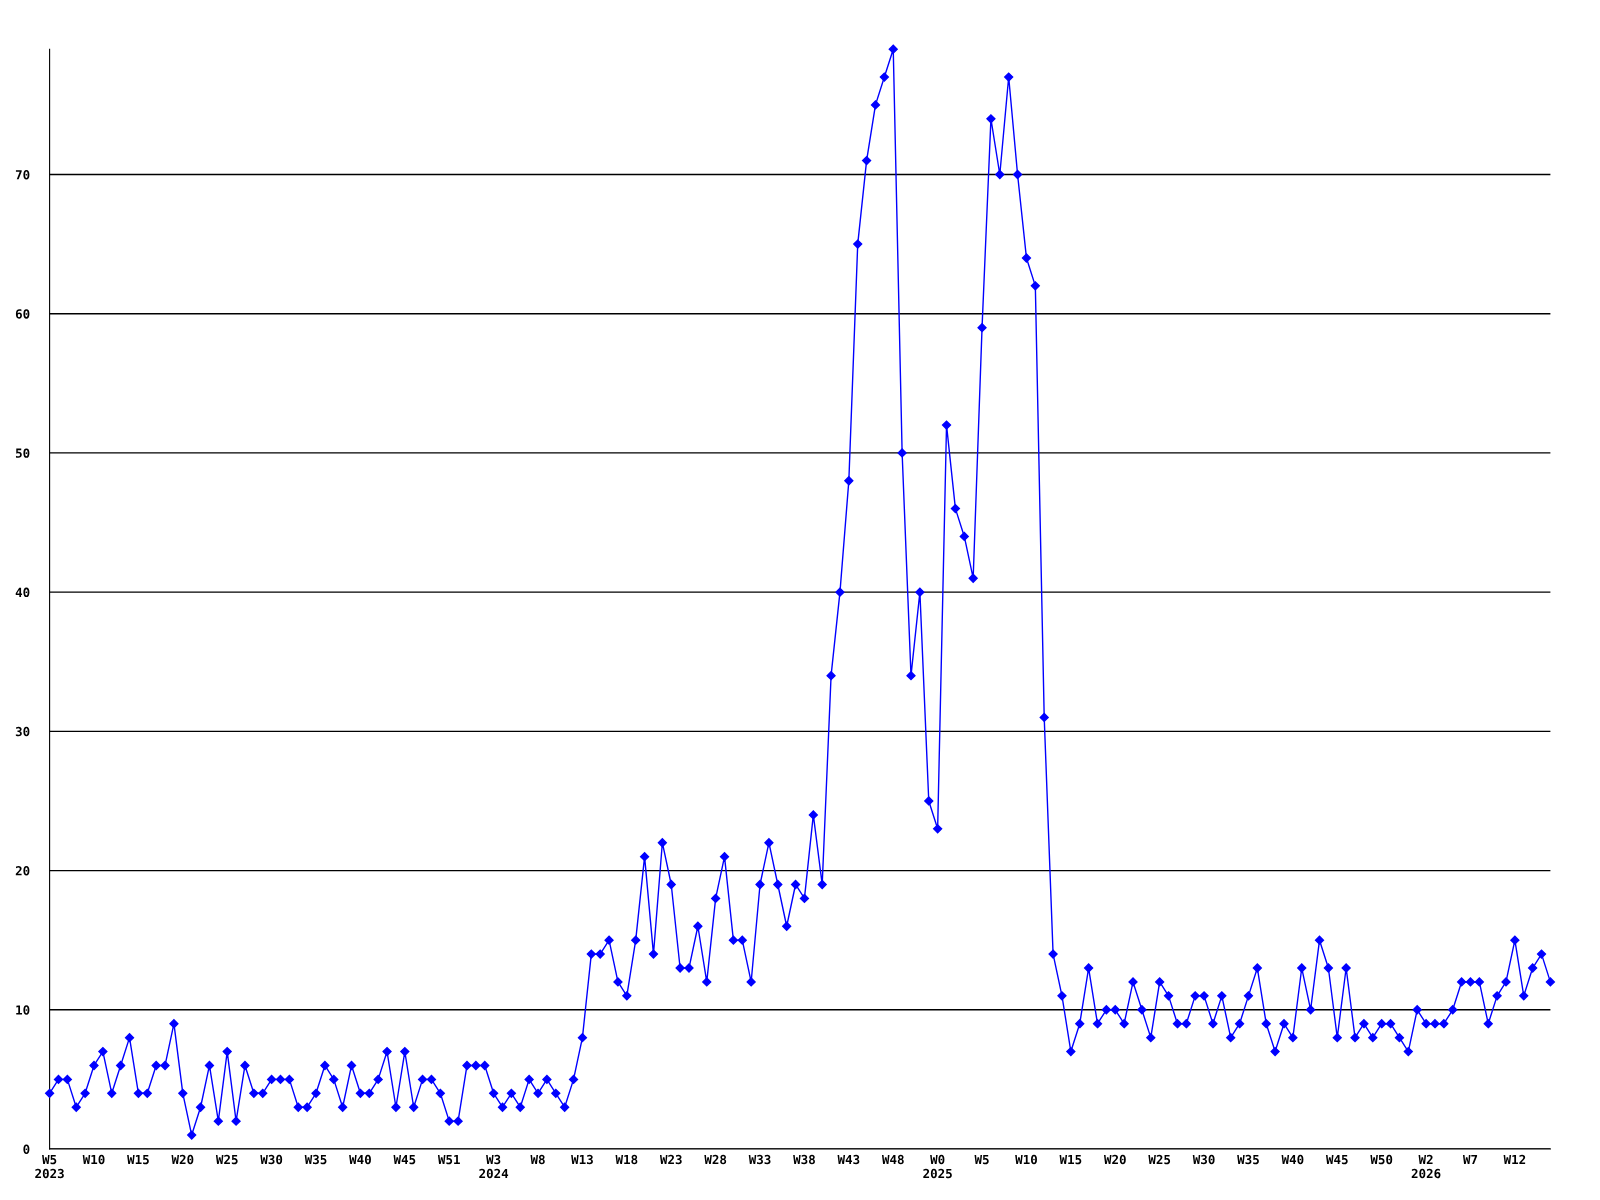 The height and width of the screenshot is (1200, 1600). What do you see at coordinates (892, 1159) in the screenshot?
I see `x-tick-label: W48` at bounding box center [892, 1159].